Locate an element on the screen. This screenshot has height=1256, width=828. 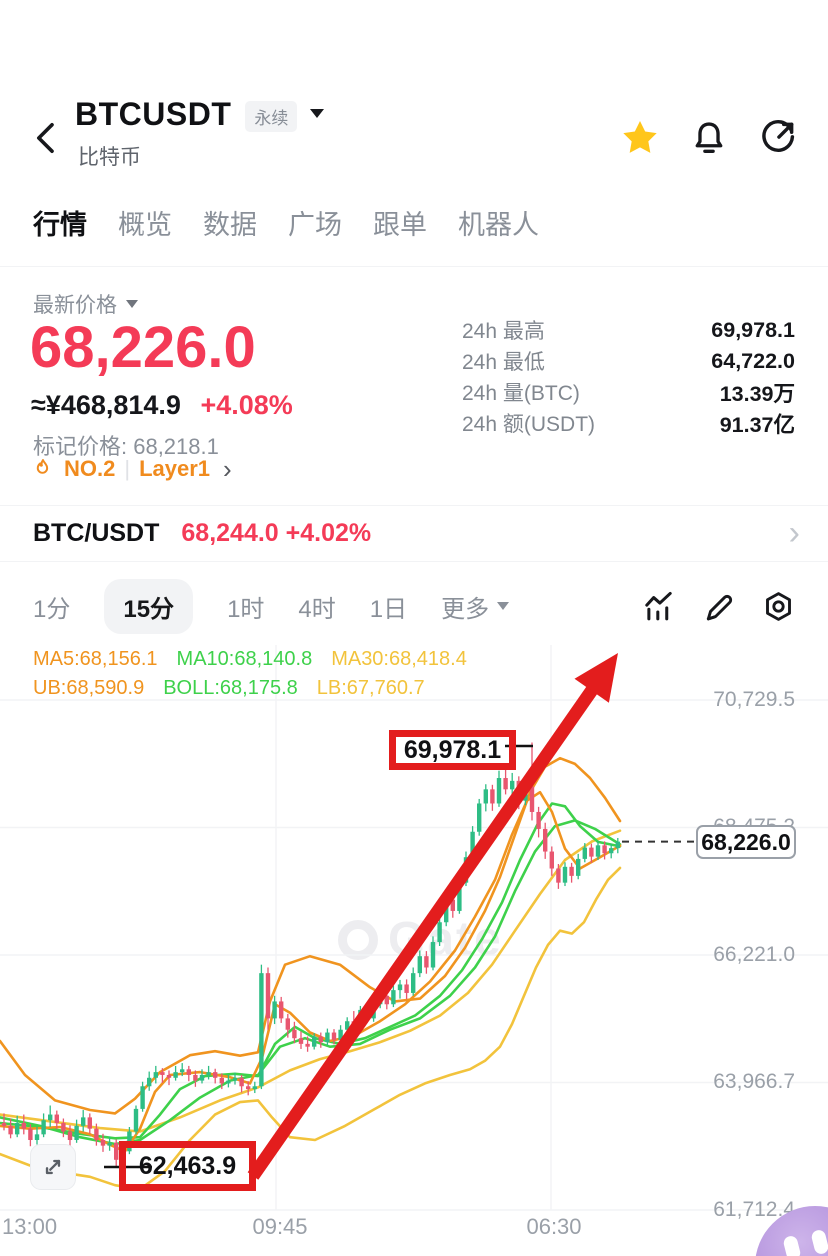
indicator-legend-ma: MA5:68,156.1 MA10:68,140.8 MA30:68,418.4 is located at coordinates (413, 659).